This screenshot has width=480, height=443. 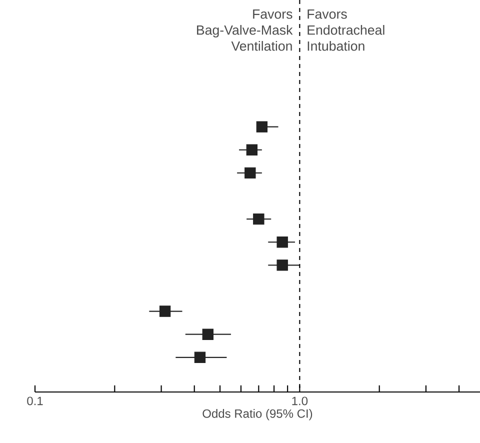 I want to click on annotation: Favors Bag-Valve-Mask Ventilation, so click(x=245, y=30).